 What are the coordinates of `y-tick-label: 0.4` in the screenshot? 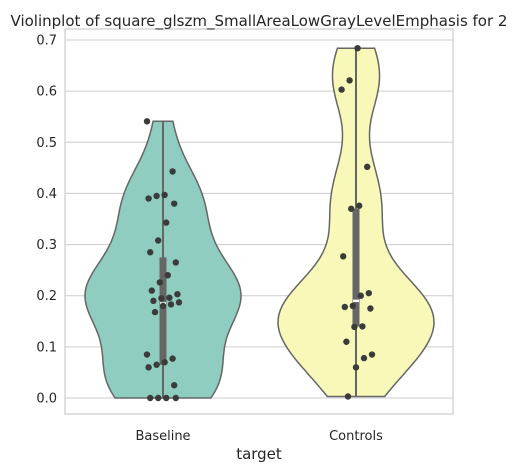 It's located at (46, 194).